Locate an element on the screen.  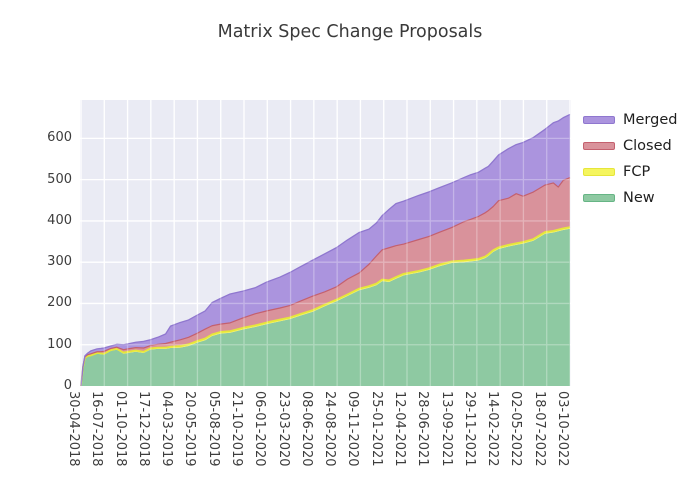
legend-swatch-new is located at coordinates (599, 198).